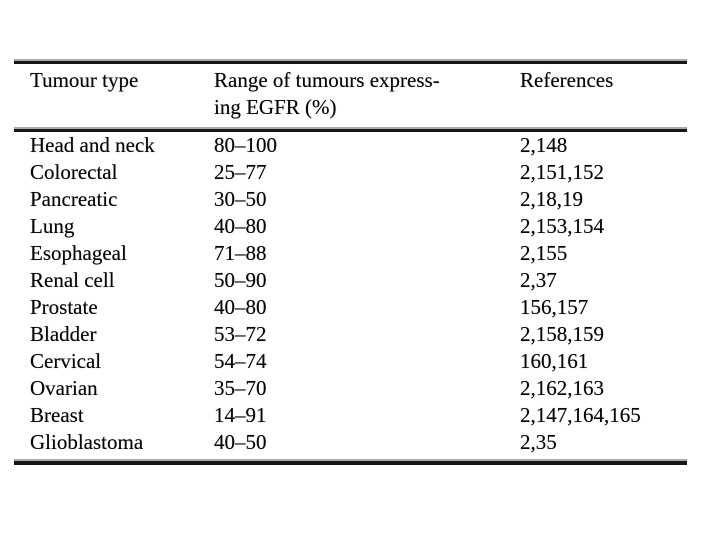 The width and height of the screenshot is (720, 540). Describe the element at coordinates (562, 388) in the screenshot. I see `references-cell: 2,162,163` at that location.